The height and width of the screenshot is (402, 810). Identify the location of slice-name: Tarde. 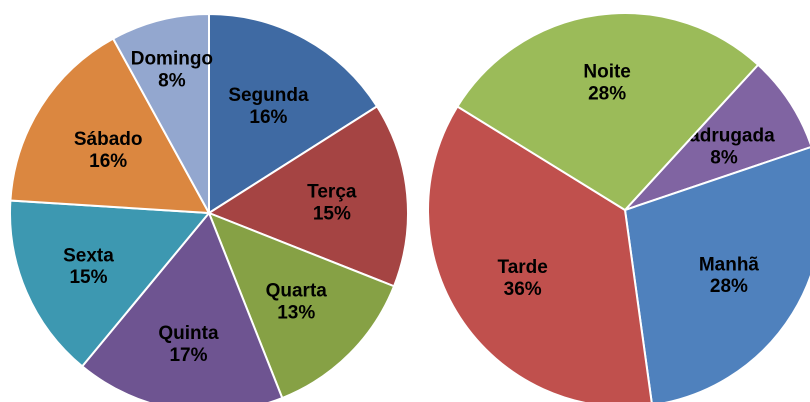
(523, 267).